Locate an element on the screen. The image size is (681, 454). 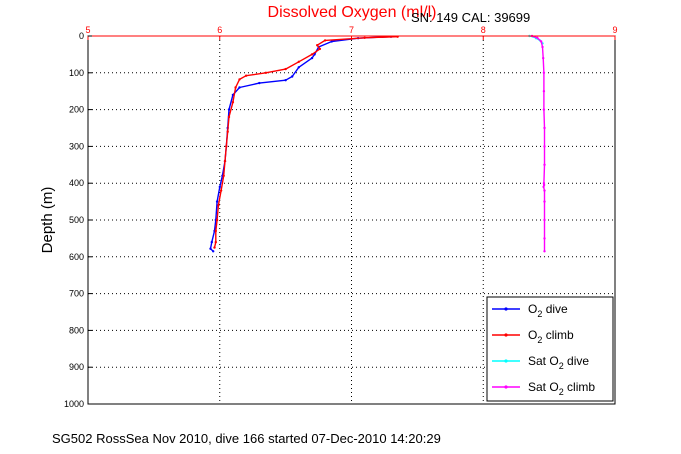
legend-box is located at coordinates (550, 349).